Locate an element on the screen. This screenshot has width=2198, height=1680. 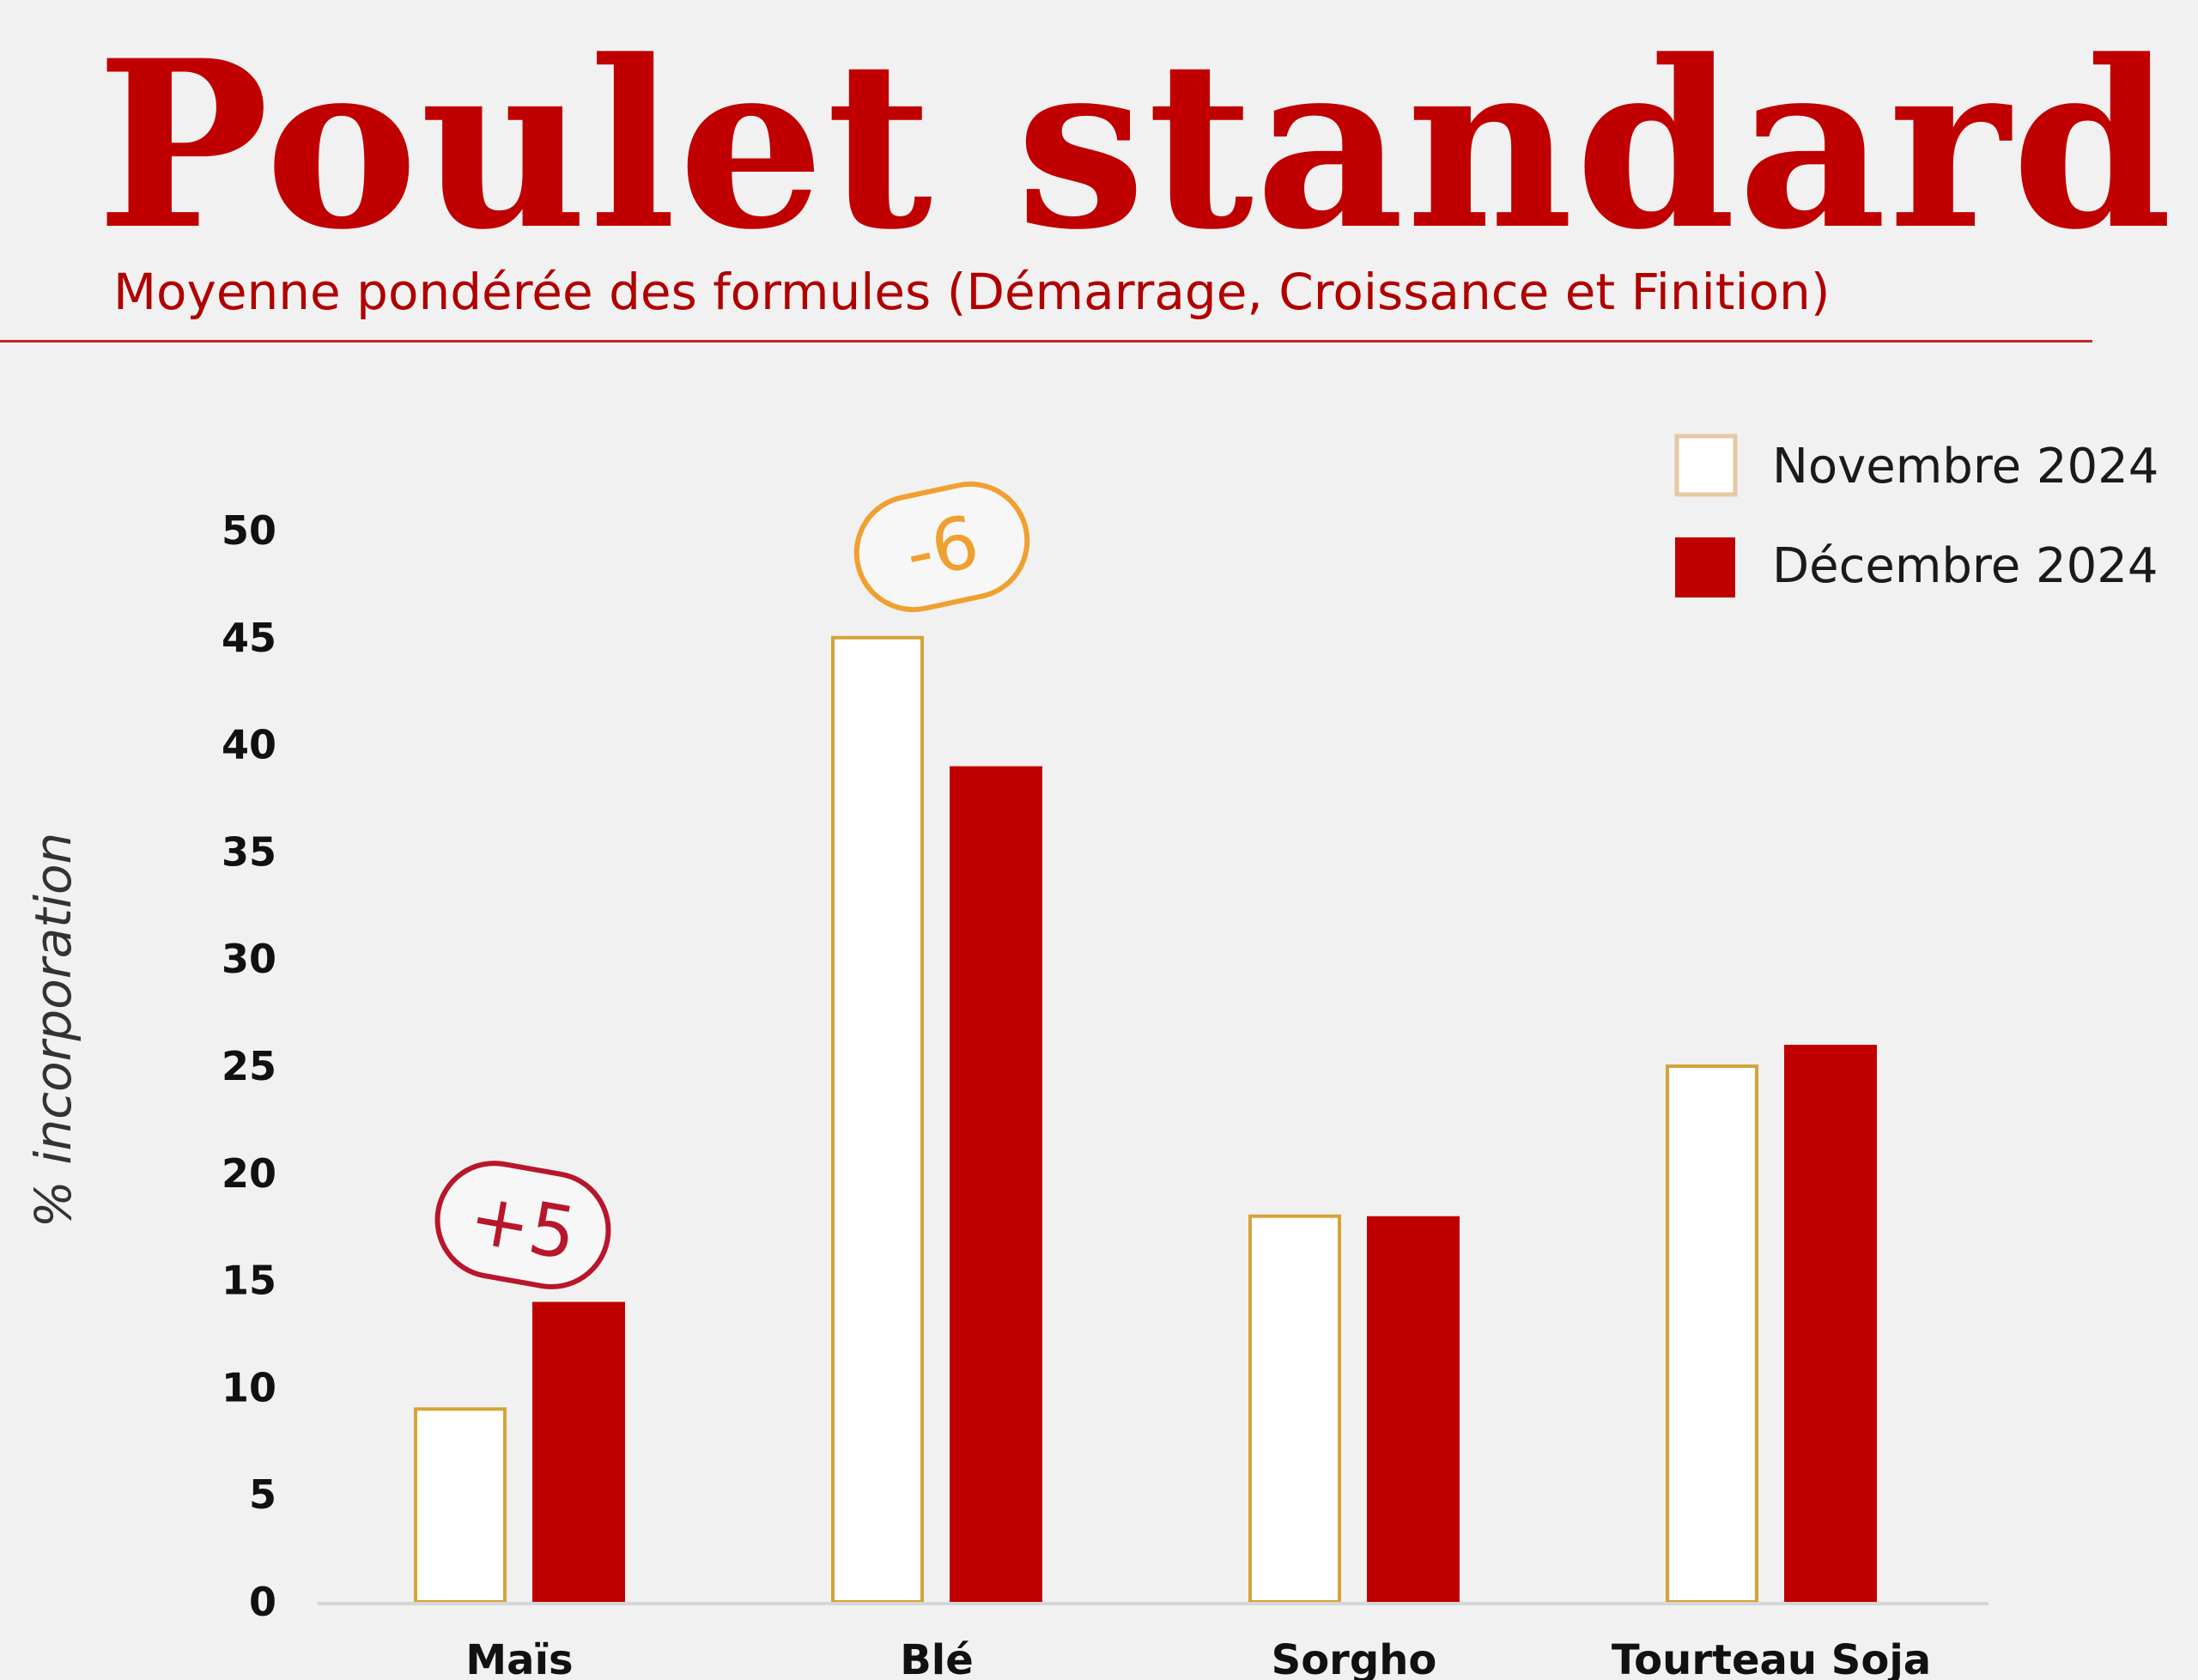
category-label: Blé is located at coordinates (937, 1658).